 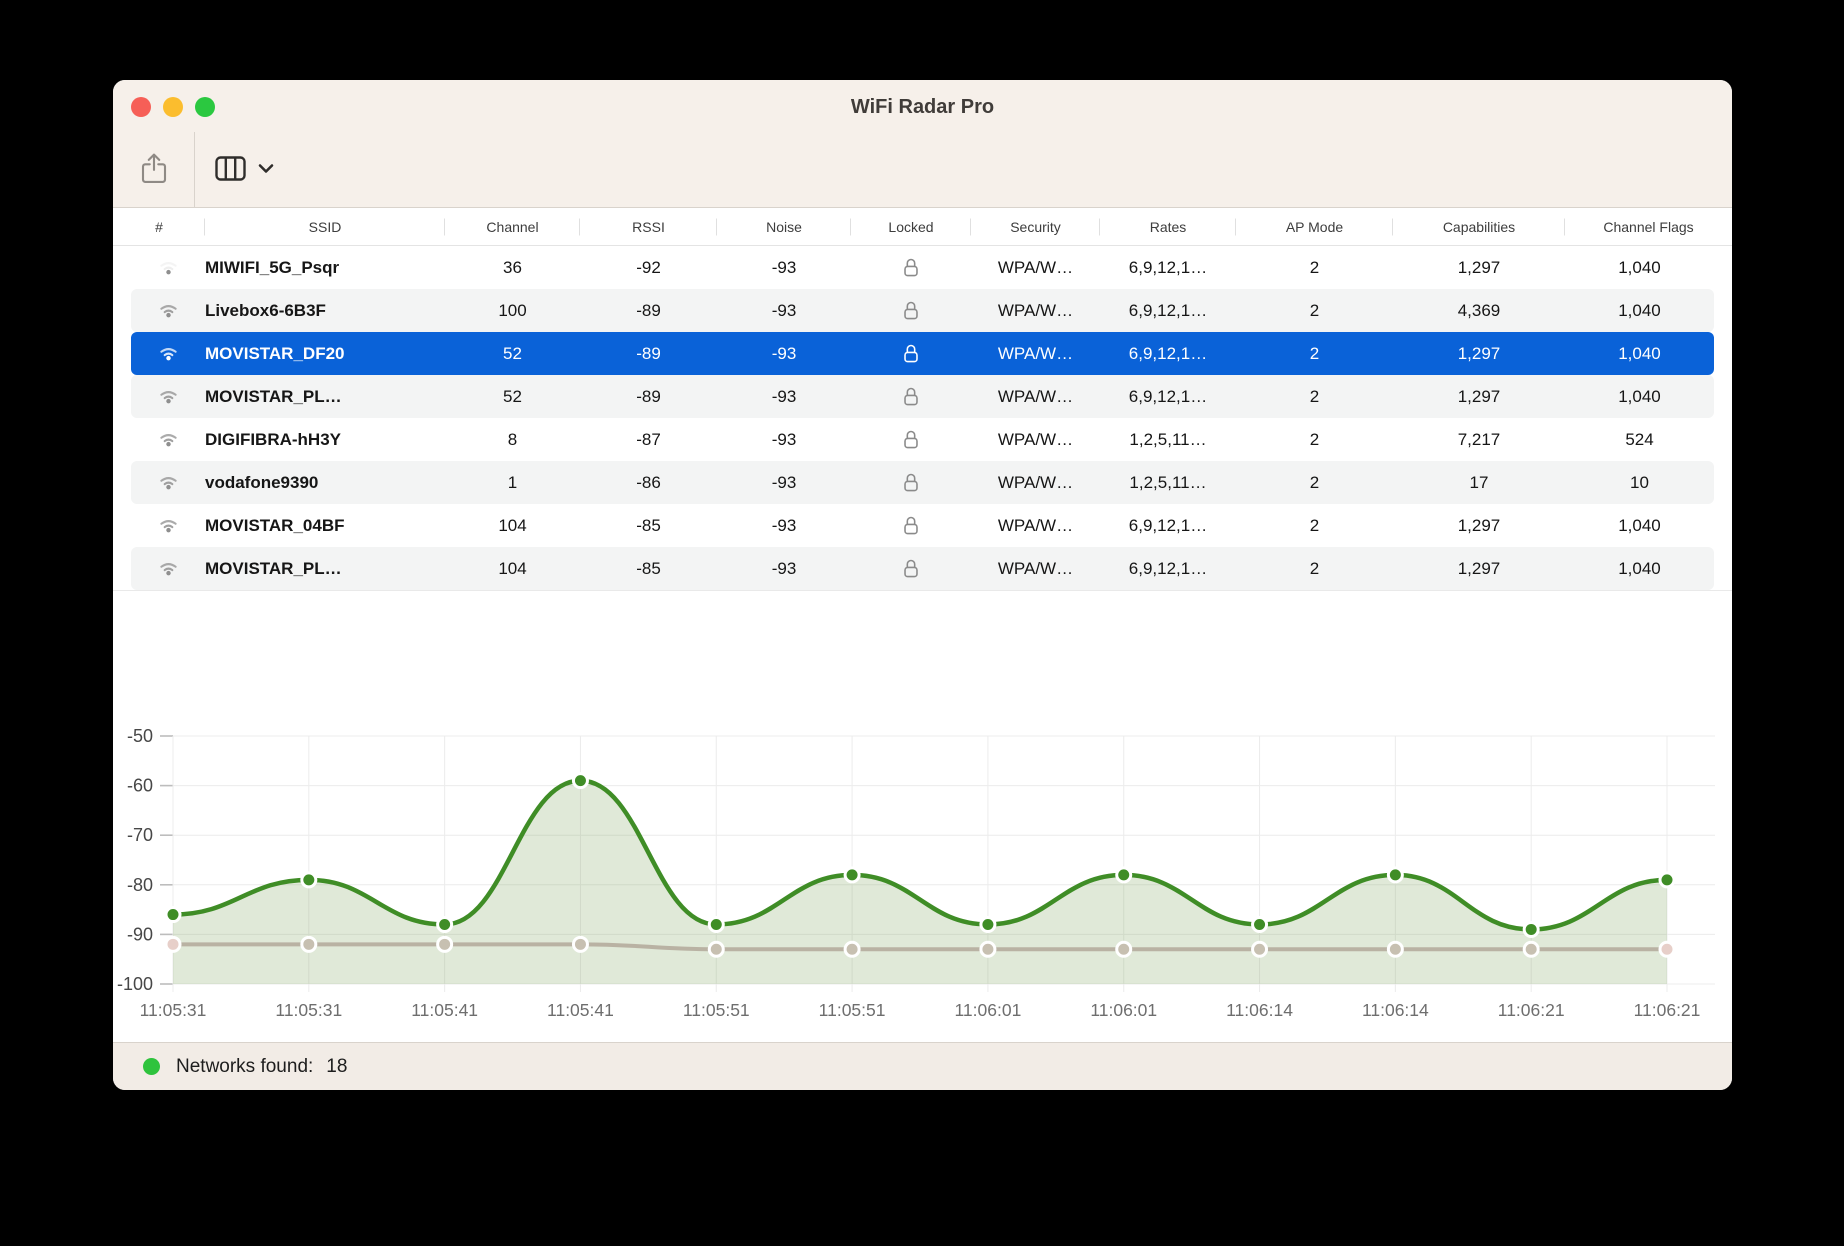 What do you see at coordinates (1259, 1010) in the screenshot?
I see `svg-text: 11:06:14` at bounding box center [1259, 1010].